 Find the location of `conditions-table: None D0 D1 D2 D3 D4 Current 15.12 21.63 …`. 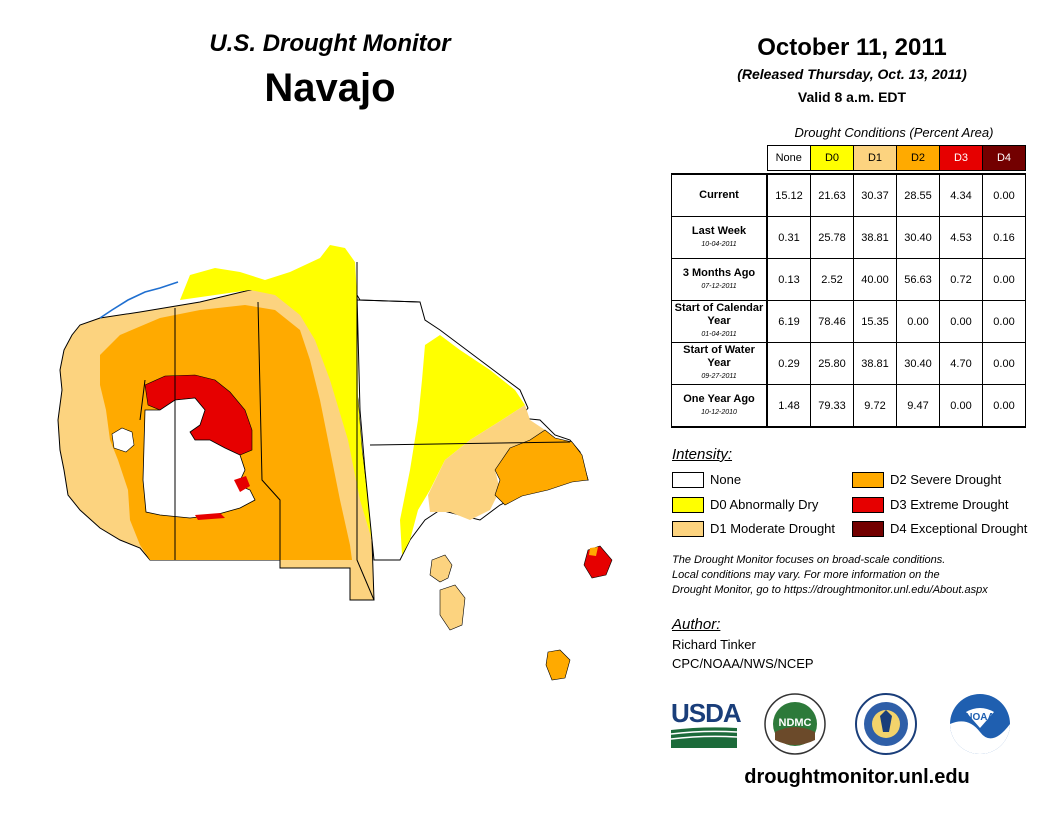

conditions-table: None D0 D1 D2 D3 D4 Current 15.12 21.63 … is located at coordinates (848, 286).